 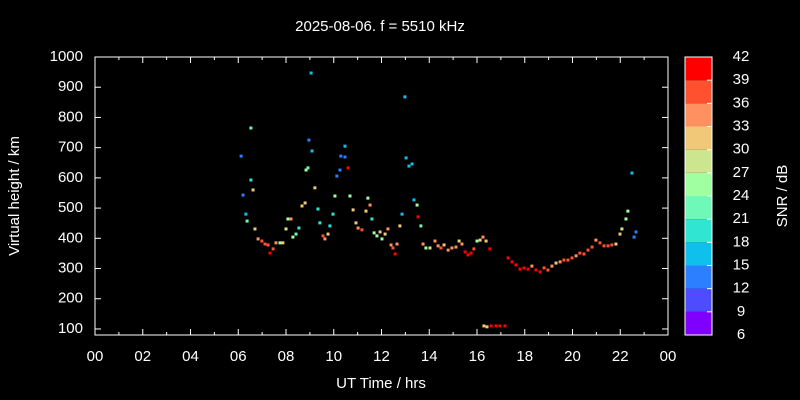 What do you see at coordinates (782, 196) in the screenshot?
I see `colorbar-label: SNR / dB` at bounding box center [782, 196].